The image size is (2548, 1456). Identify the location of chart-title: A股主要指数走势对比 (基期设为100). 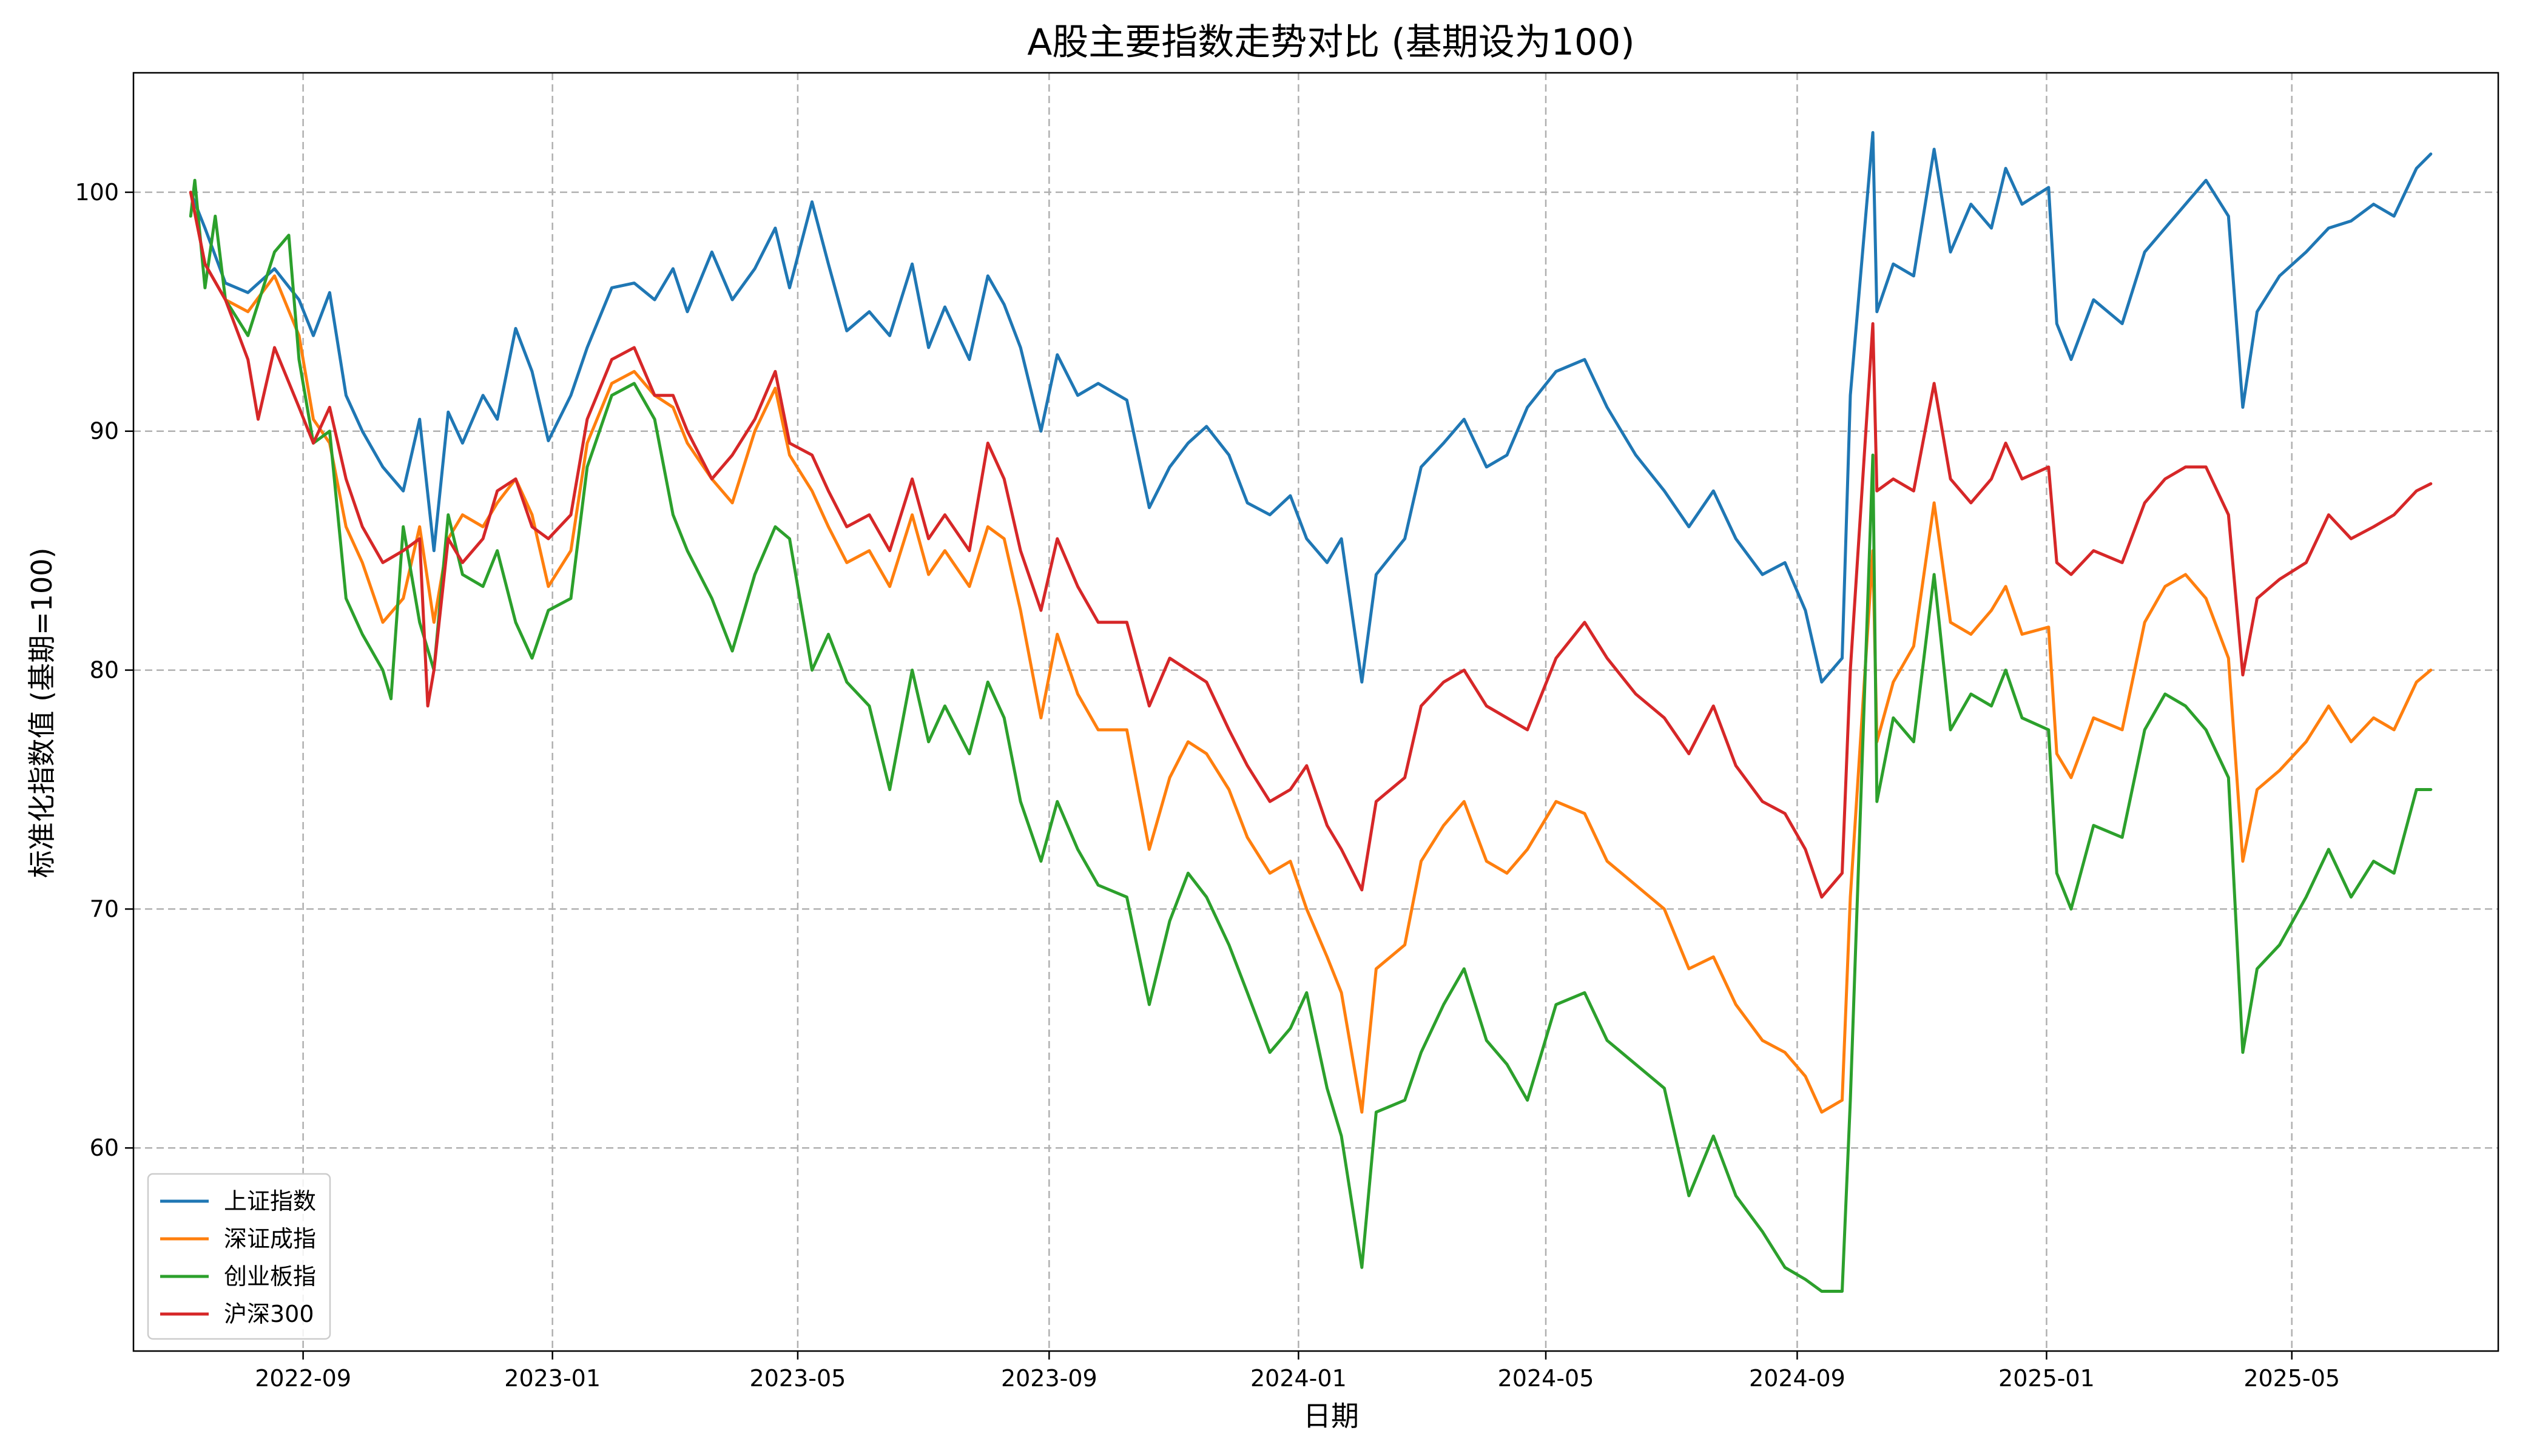
(1330, 42).